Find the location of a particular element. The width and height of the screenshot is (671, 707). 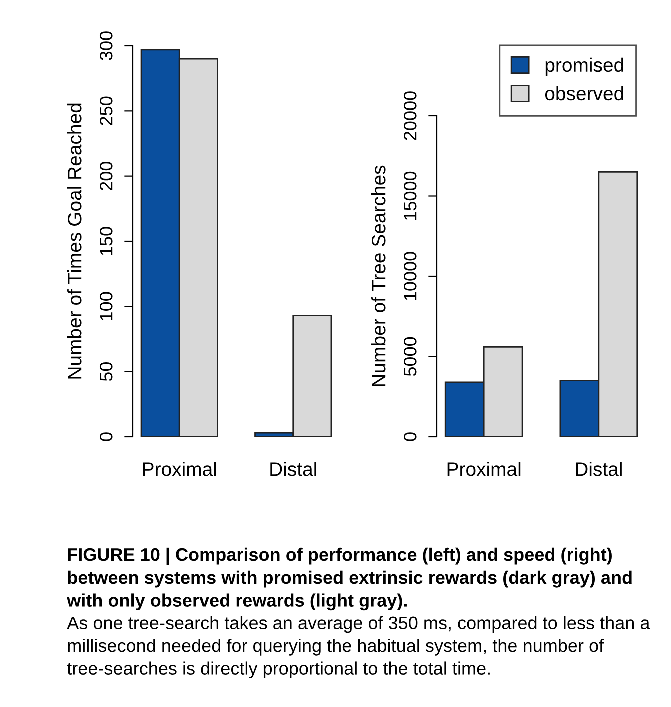

y-tick-label: 150 is located at coordinates (106, 241).